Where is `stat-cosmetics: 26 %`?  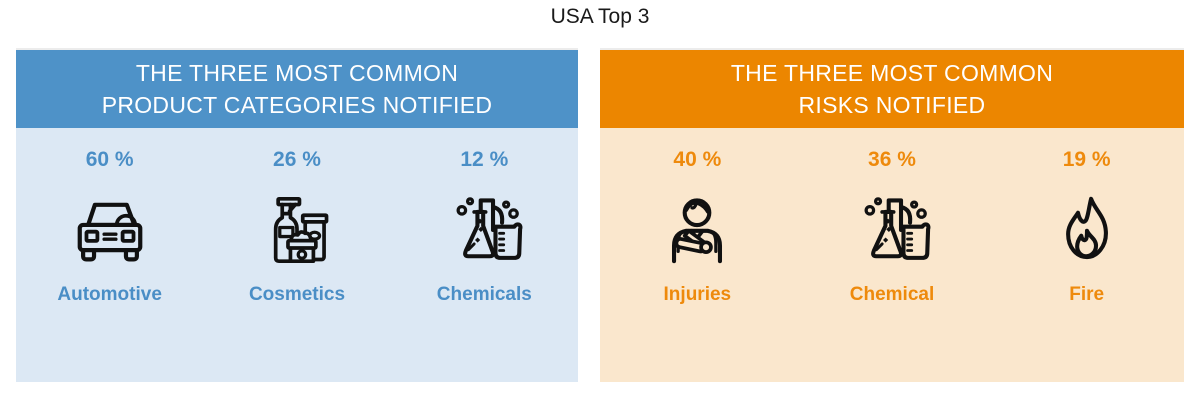
stat-cosmetics: 26 % is located at coordinates (296, 255).